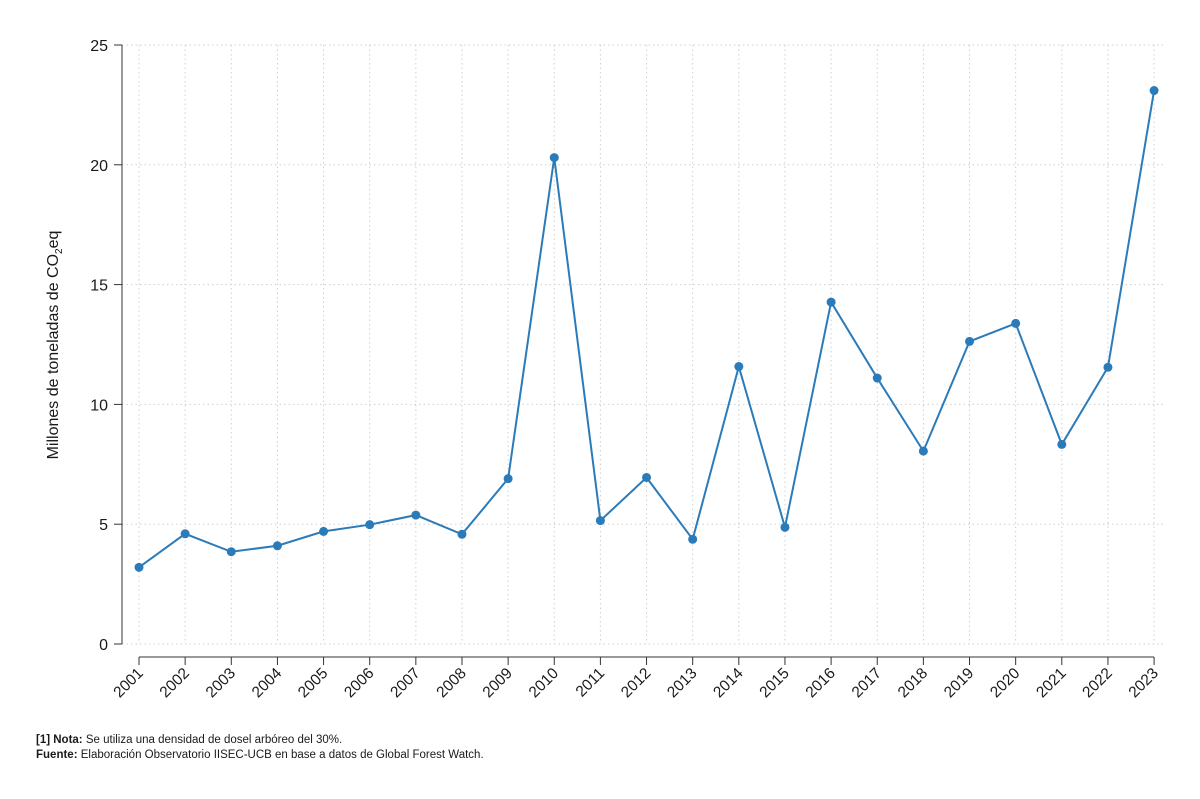 This screenshot has height=799, width=1200. I want to click on y-axis-label: Millones de toneladas de CO2eq, so click(55, 345).